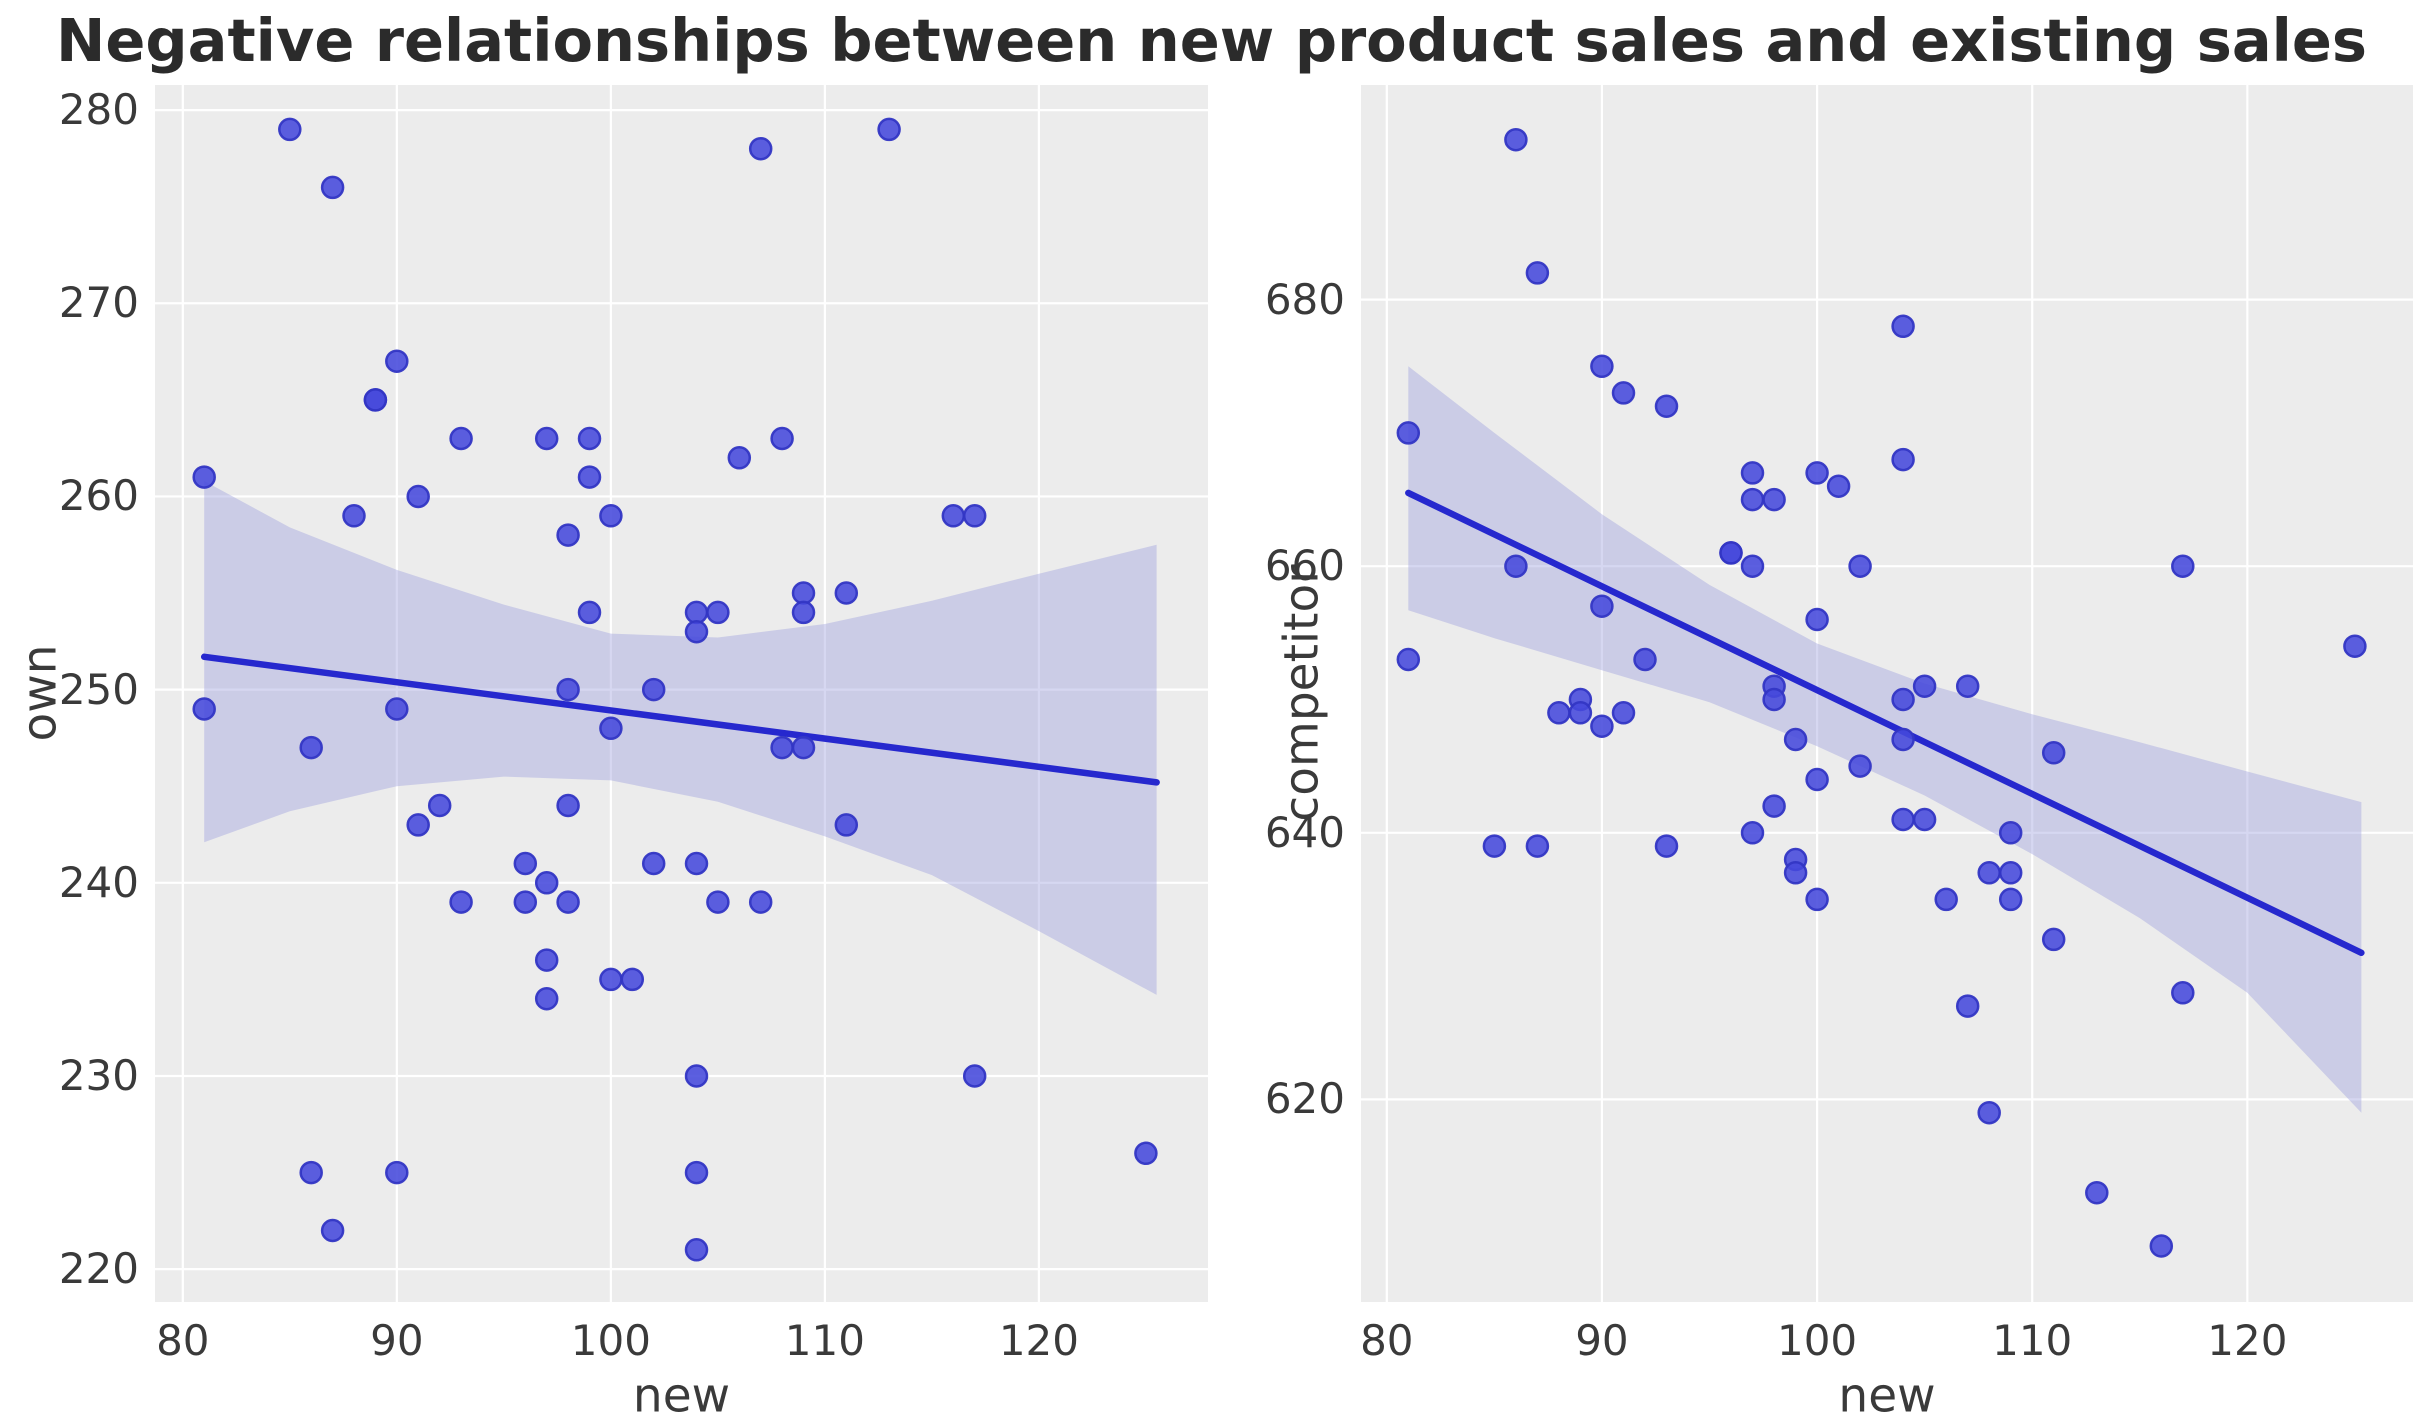  Describe the element at coordinates (183, 1340) in the screenshot. I see `x-tick-label: 80` at that location.